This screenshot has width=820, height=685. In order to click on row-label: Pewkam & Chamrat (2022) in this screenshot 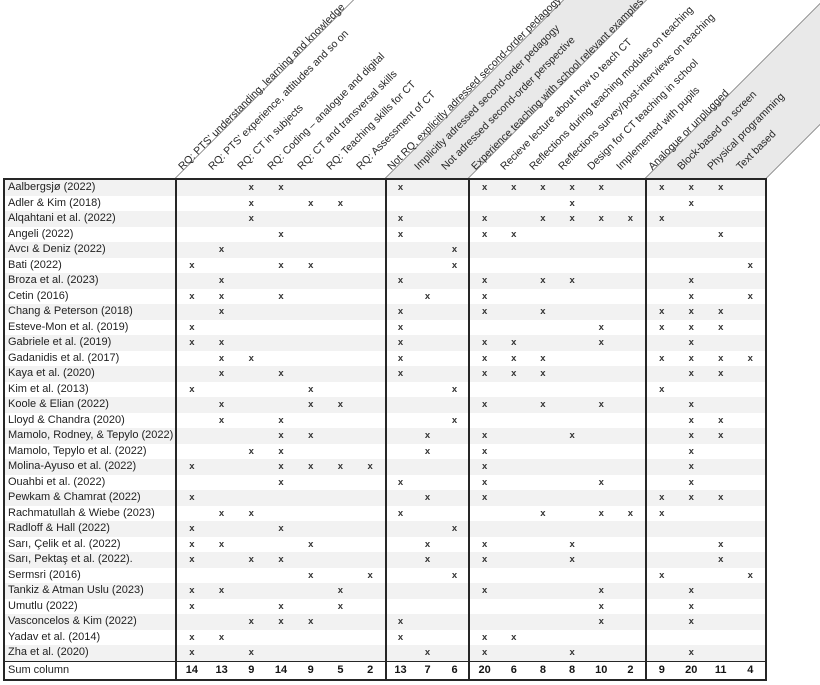, I will do `click(74, 497)`.